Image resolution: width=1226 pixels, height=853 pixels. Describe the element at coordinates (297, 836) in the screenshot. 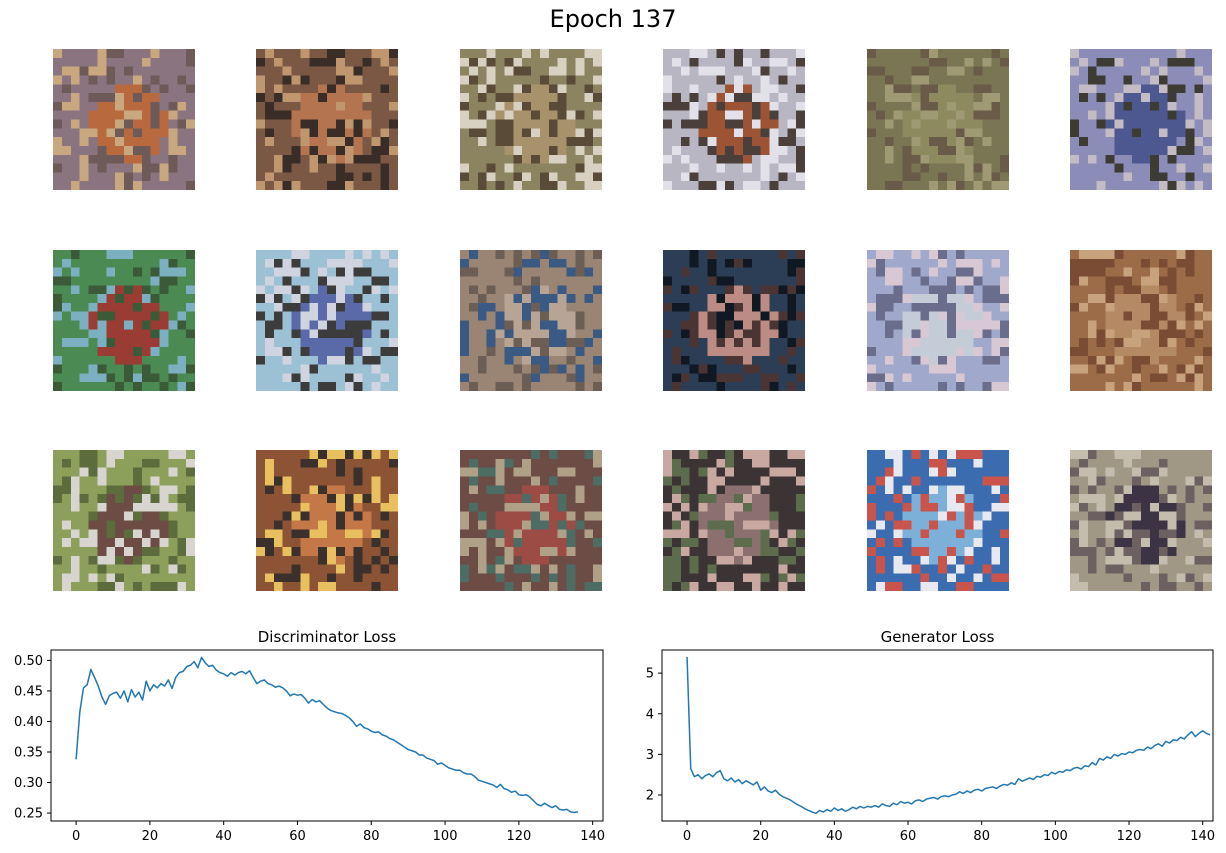

I see `discriminator-x-tick-label: 60` at that location.